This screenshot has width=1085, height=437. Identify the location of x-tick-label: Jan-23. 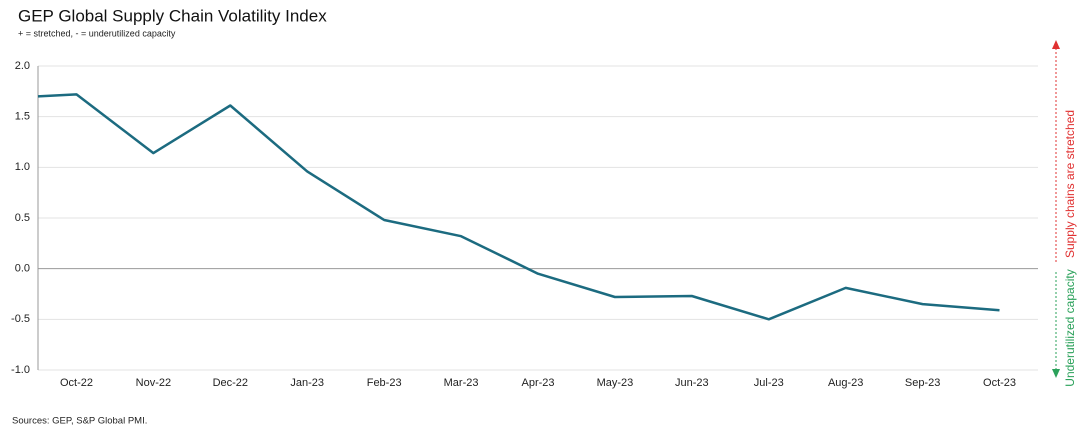
(307, 383).